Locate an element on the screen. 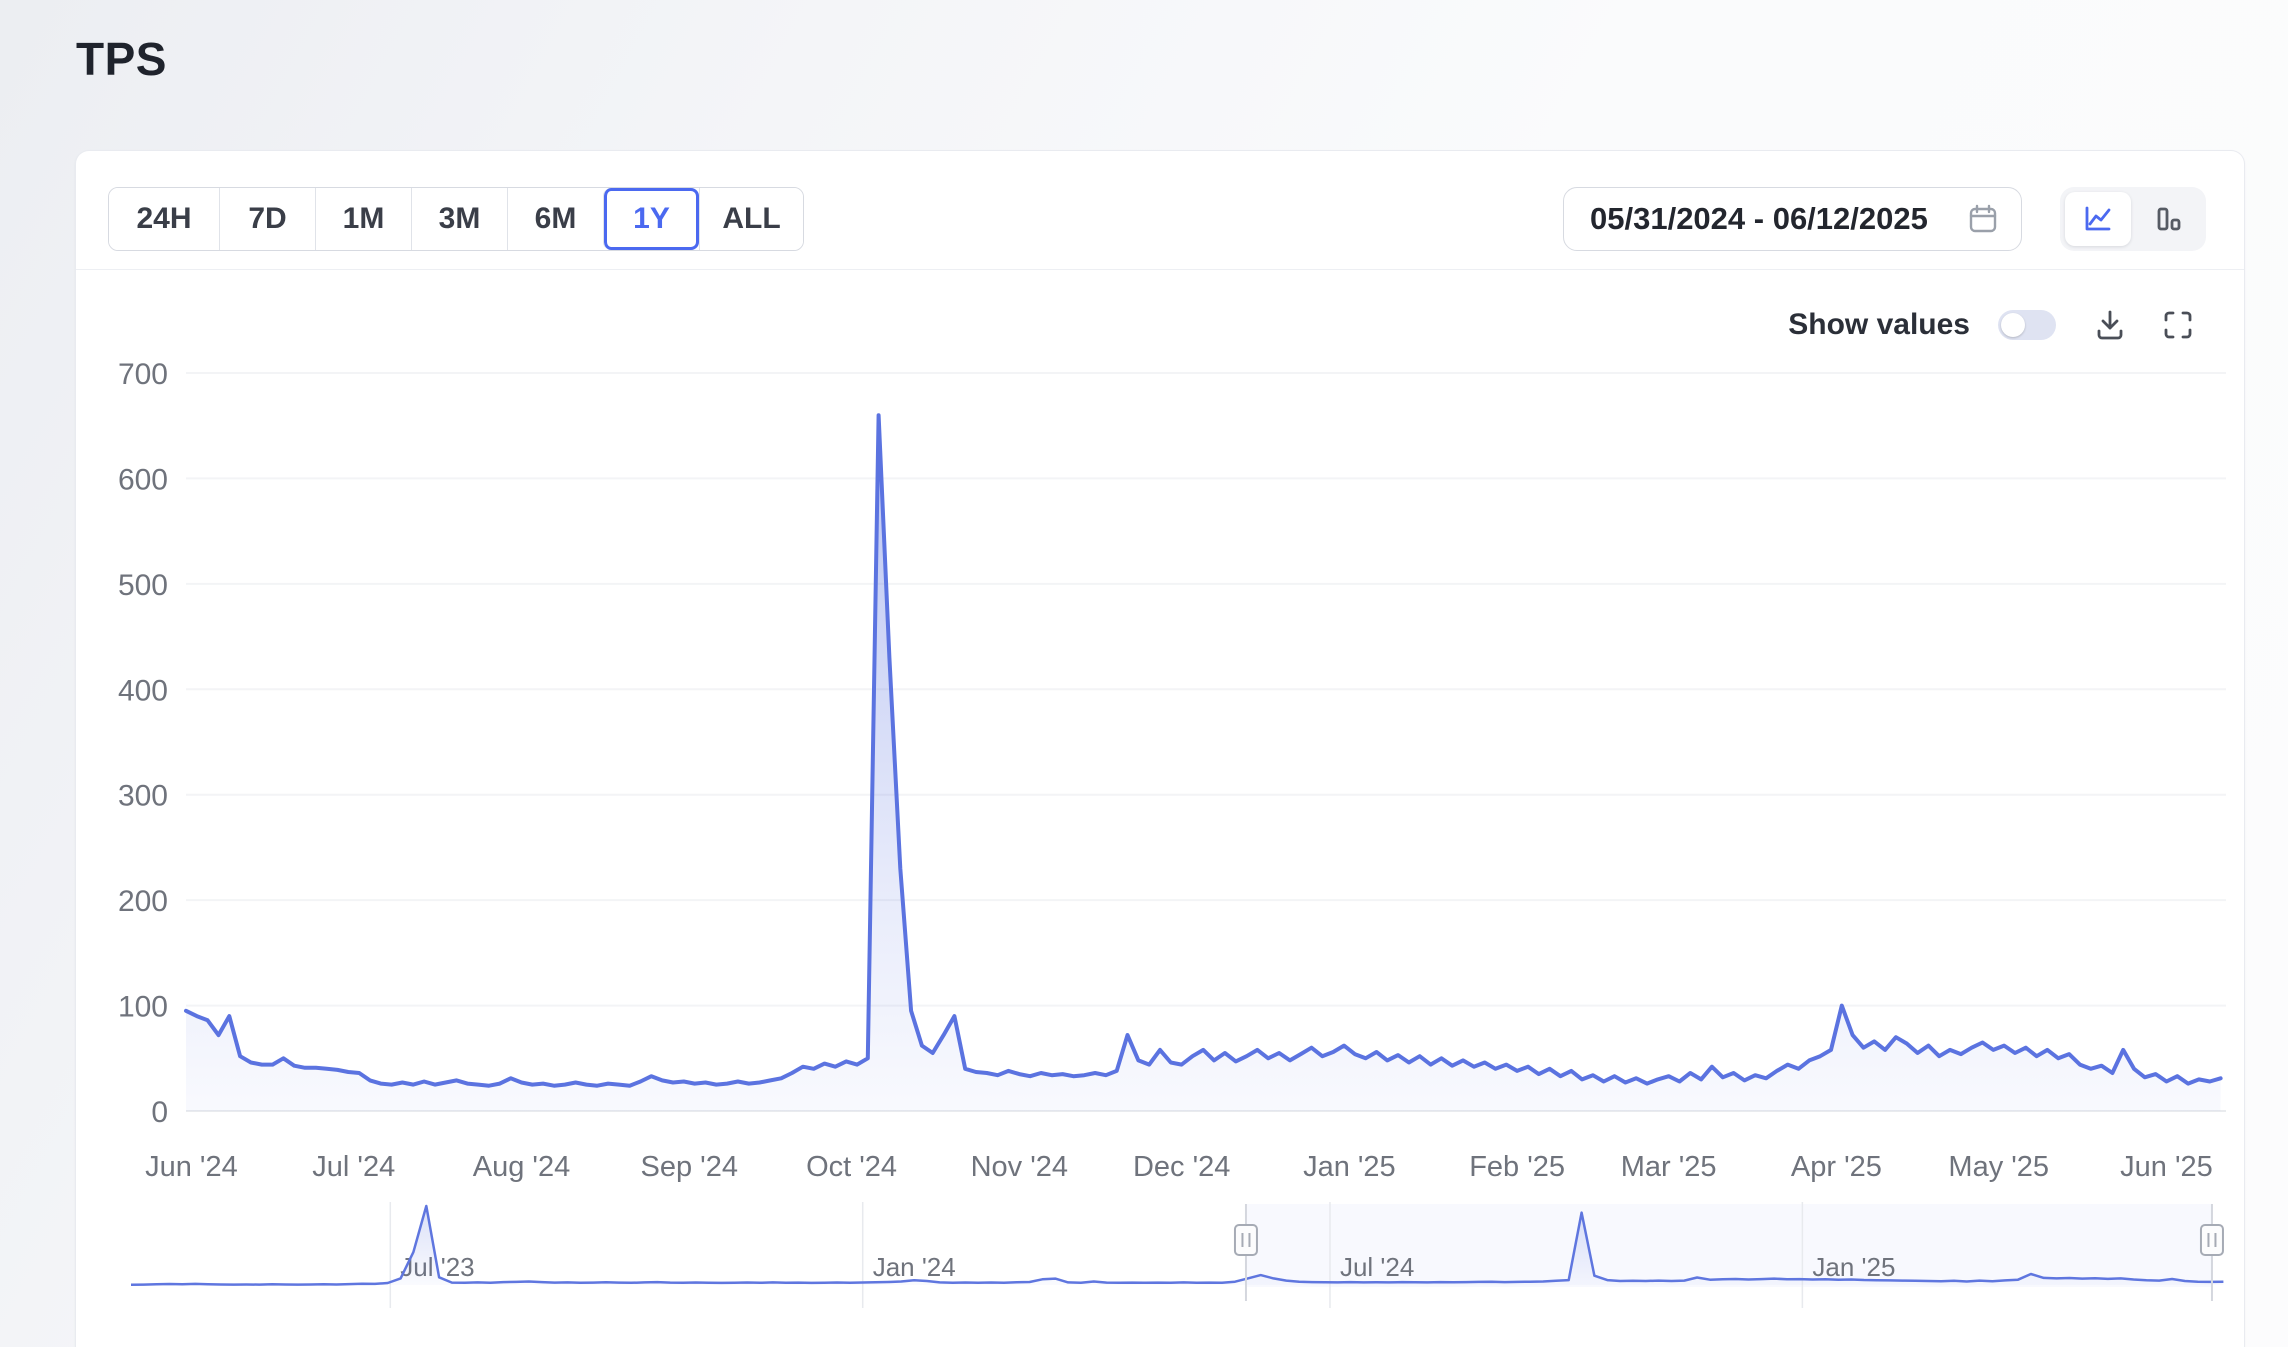 The width and height of the screenshot is (2288, 1347). nav-line is located at coordinates (1177, 1245).